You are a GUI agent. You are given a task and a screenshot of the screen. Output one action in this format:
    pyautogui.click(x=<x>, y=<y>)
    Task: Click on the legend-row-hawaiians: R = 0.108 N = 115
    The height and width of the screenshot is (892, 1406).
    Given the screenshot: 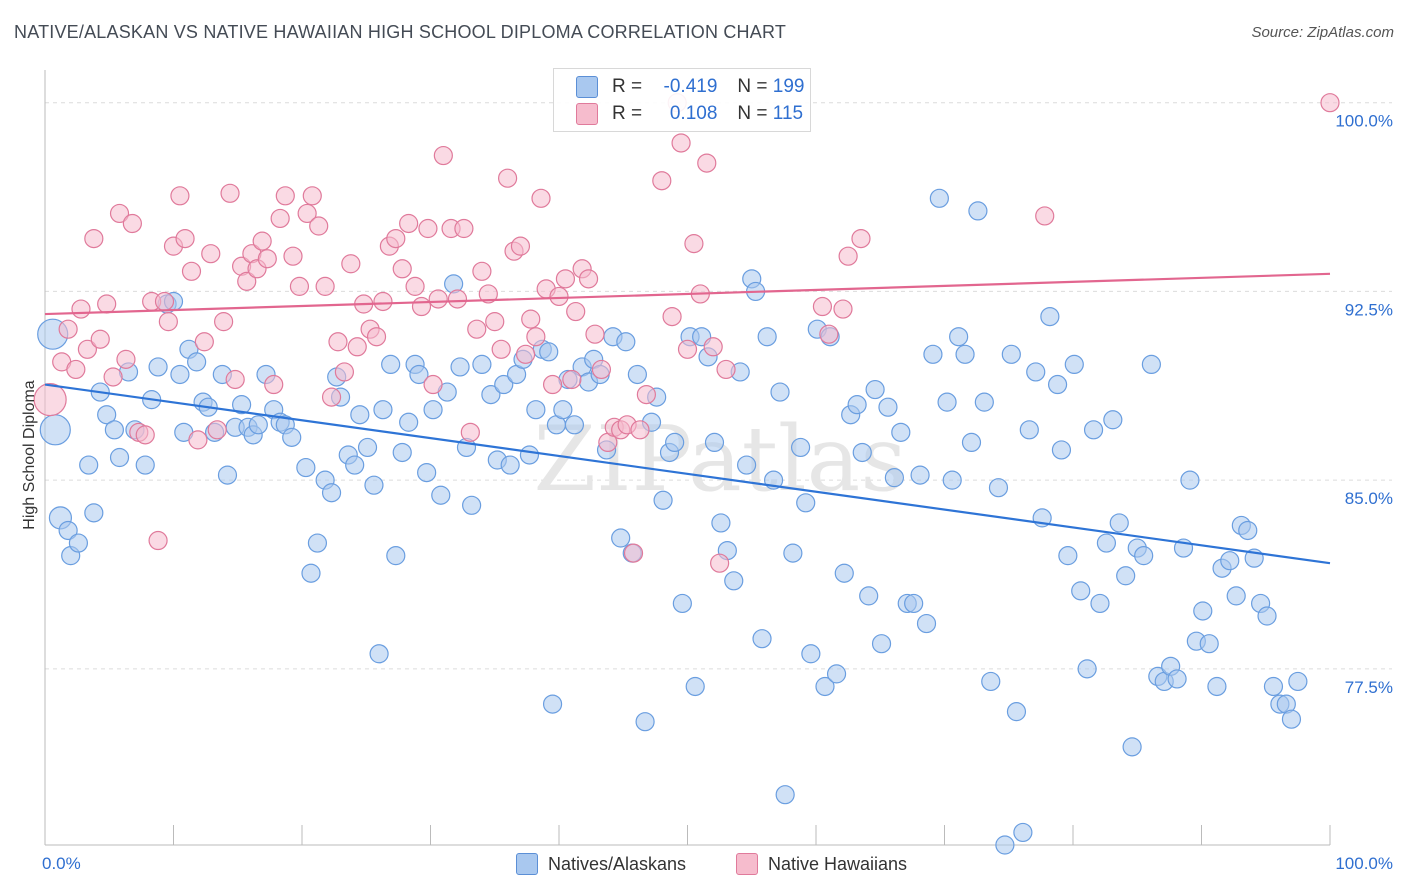 What is the action you would take?
    pyautogui.click(x=689, y=114)
    